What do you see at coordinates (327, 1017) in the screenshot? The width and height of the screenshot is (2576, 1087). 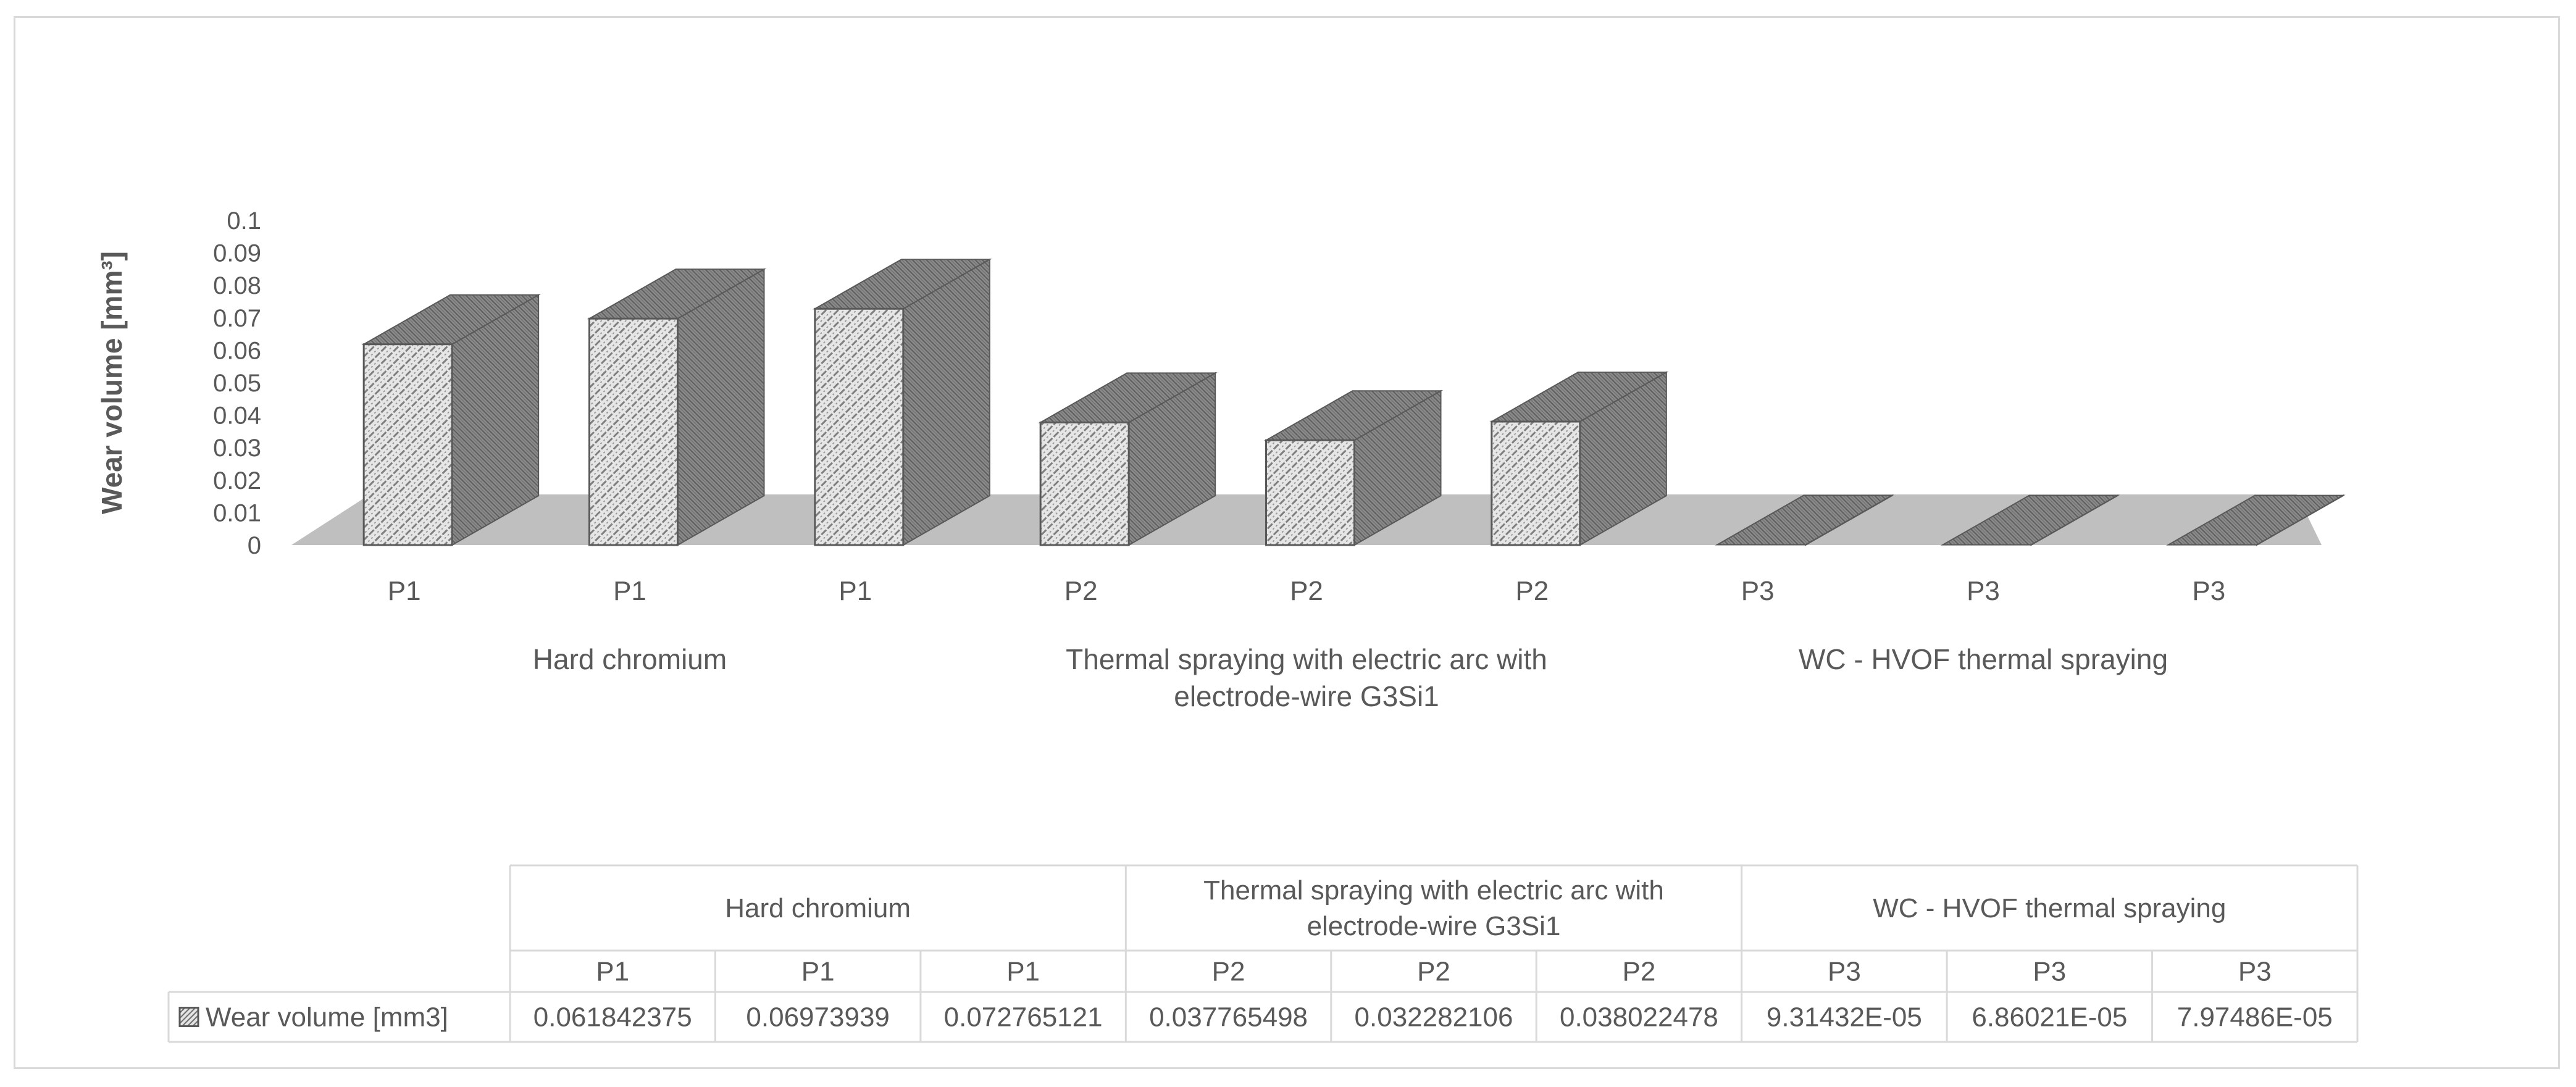 I see `table-series-name: Wear volume [mm3]` at bounding box center [327, 1017].